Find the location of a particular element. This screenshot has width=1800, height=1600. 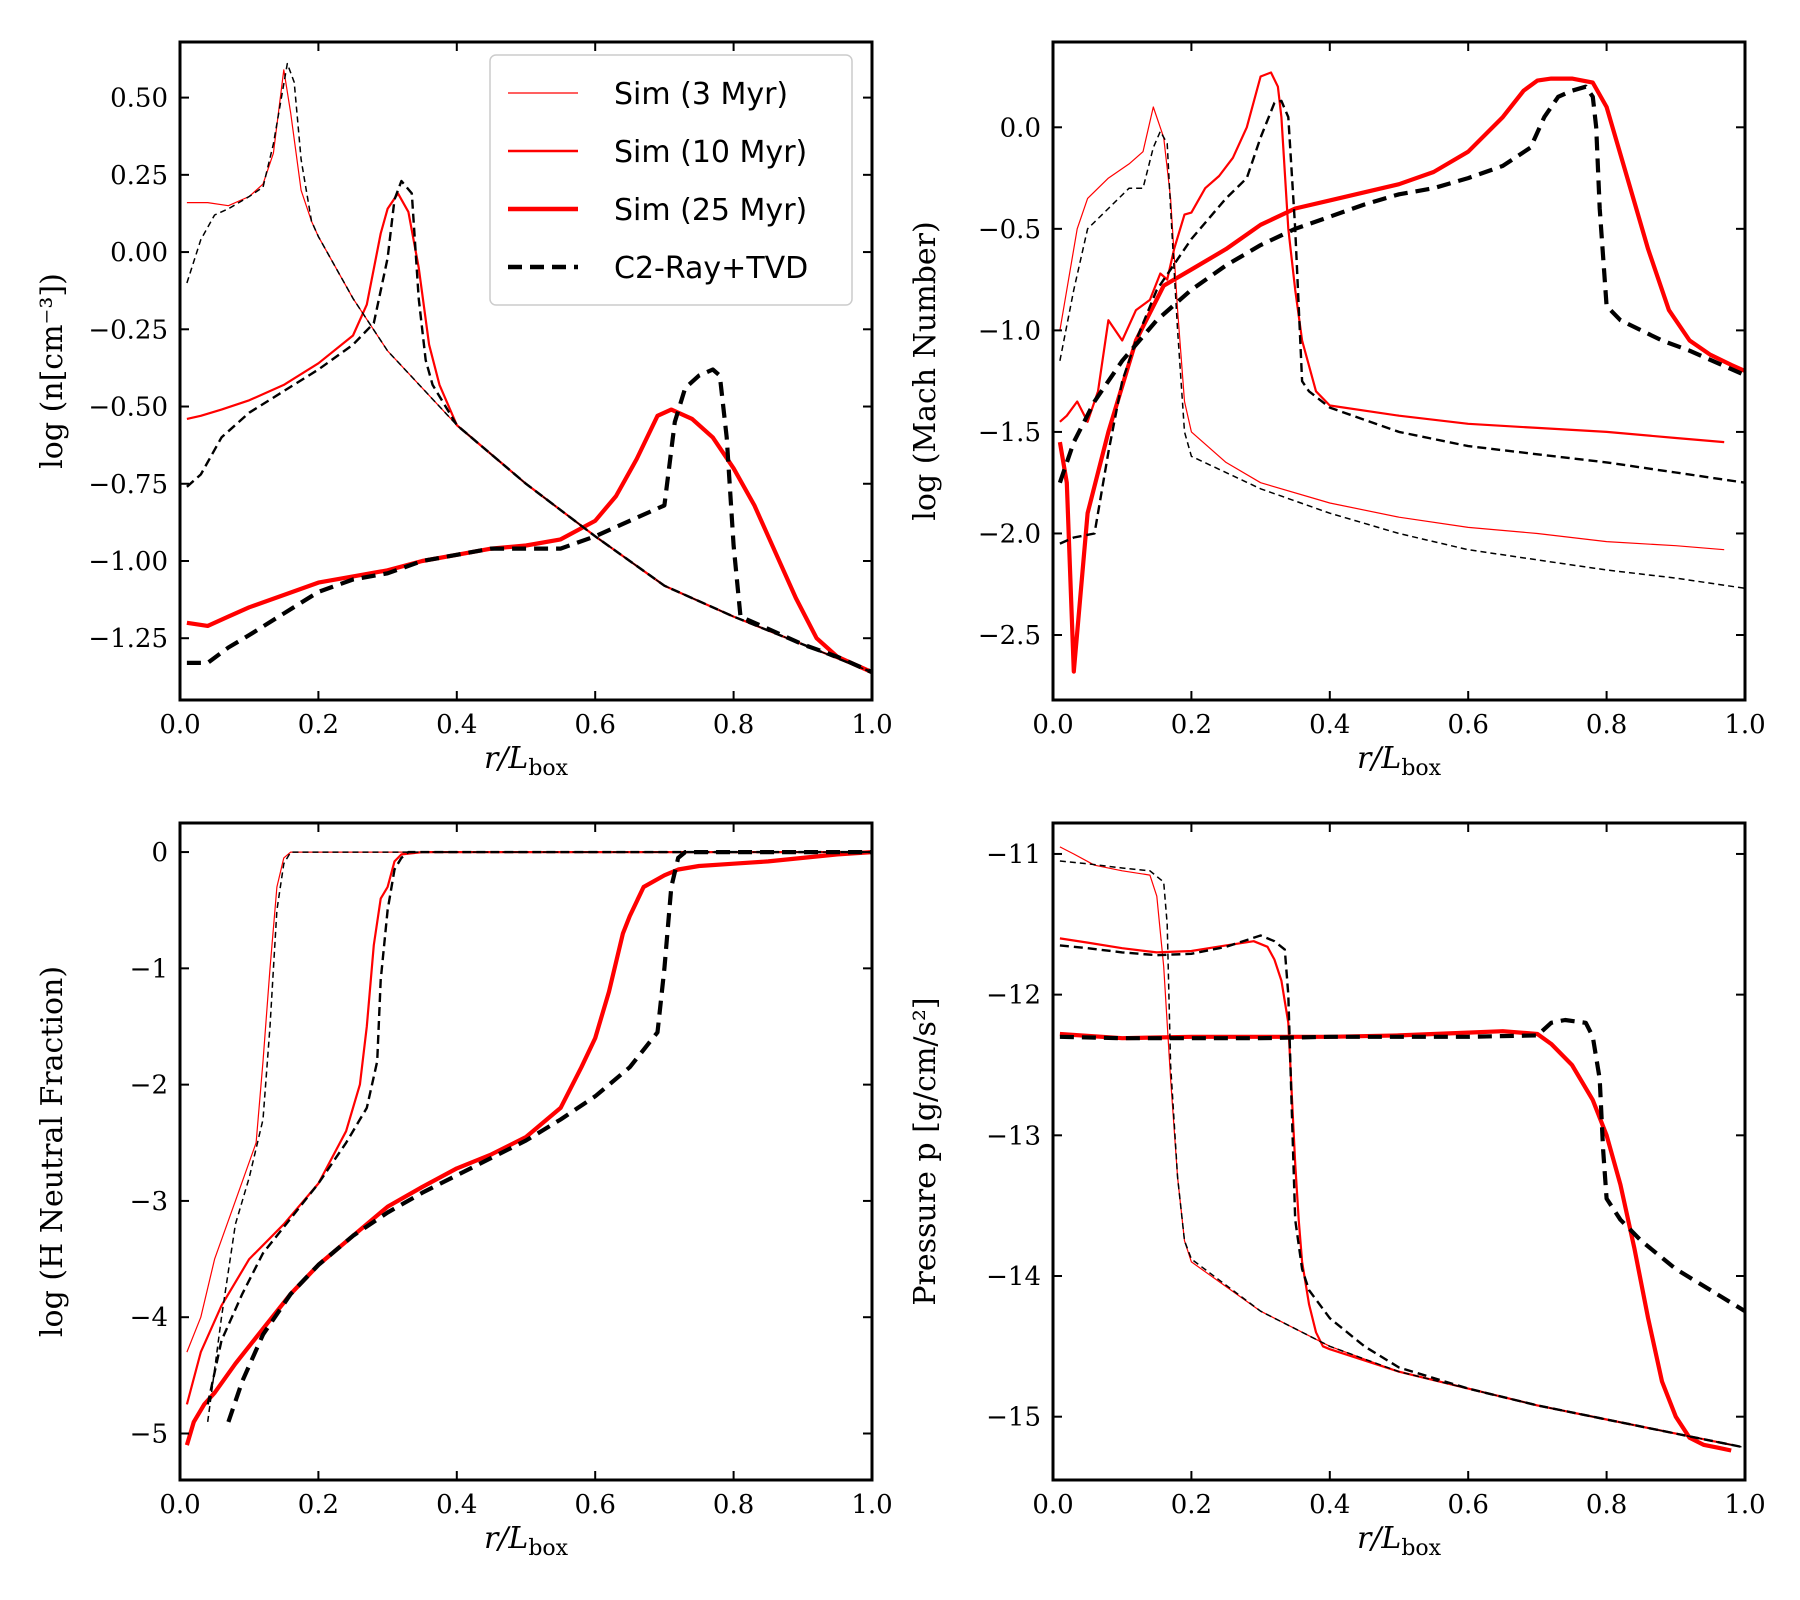

y-tick-label: −1.25 is located at coordinates (128, 639).